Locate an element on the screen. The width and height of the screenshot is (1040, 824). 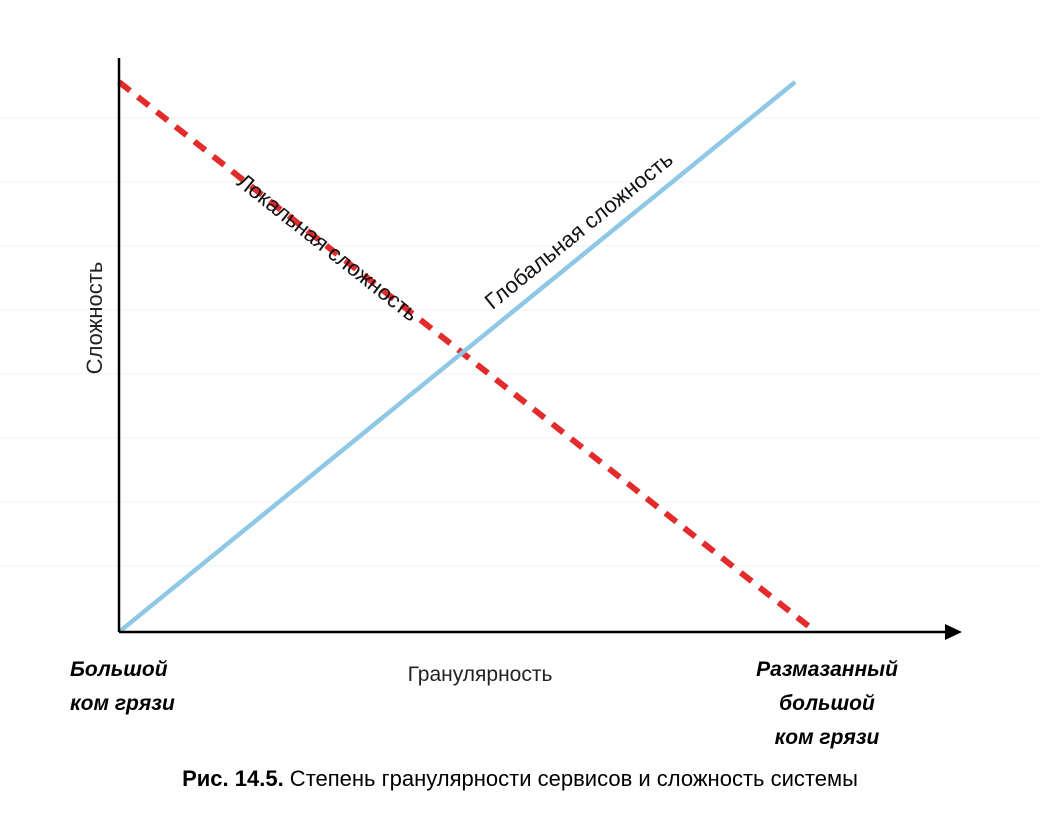
y-axis-label: Сложность is located at coordinates (94, 318).